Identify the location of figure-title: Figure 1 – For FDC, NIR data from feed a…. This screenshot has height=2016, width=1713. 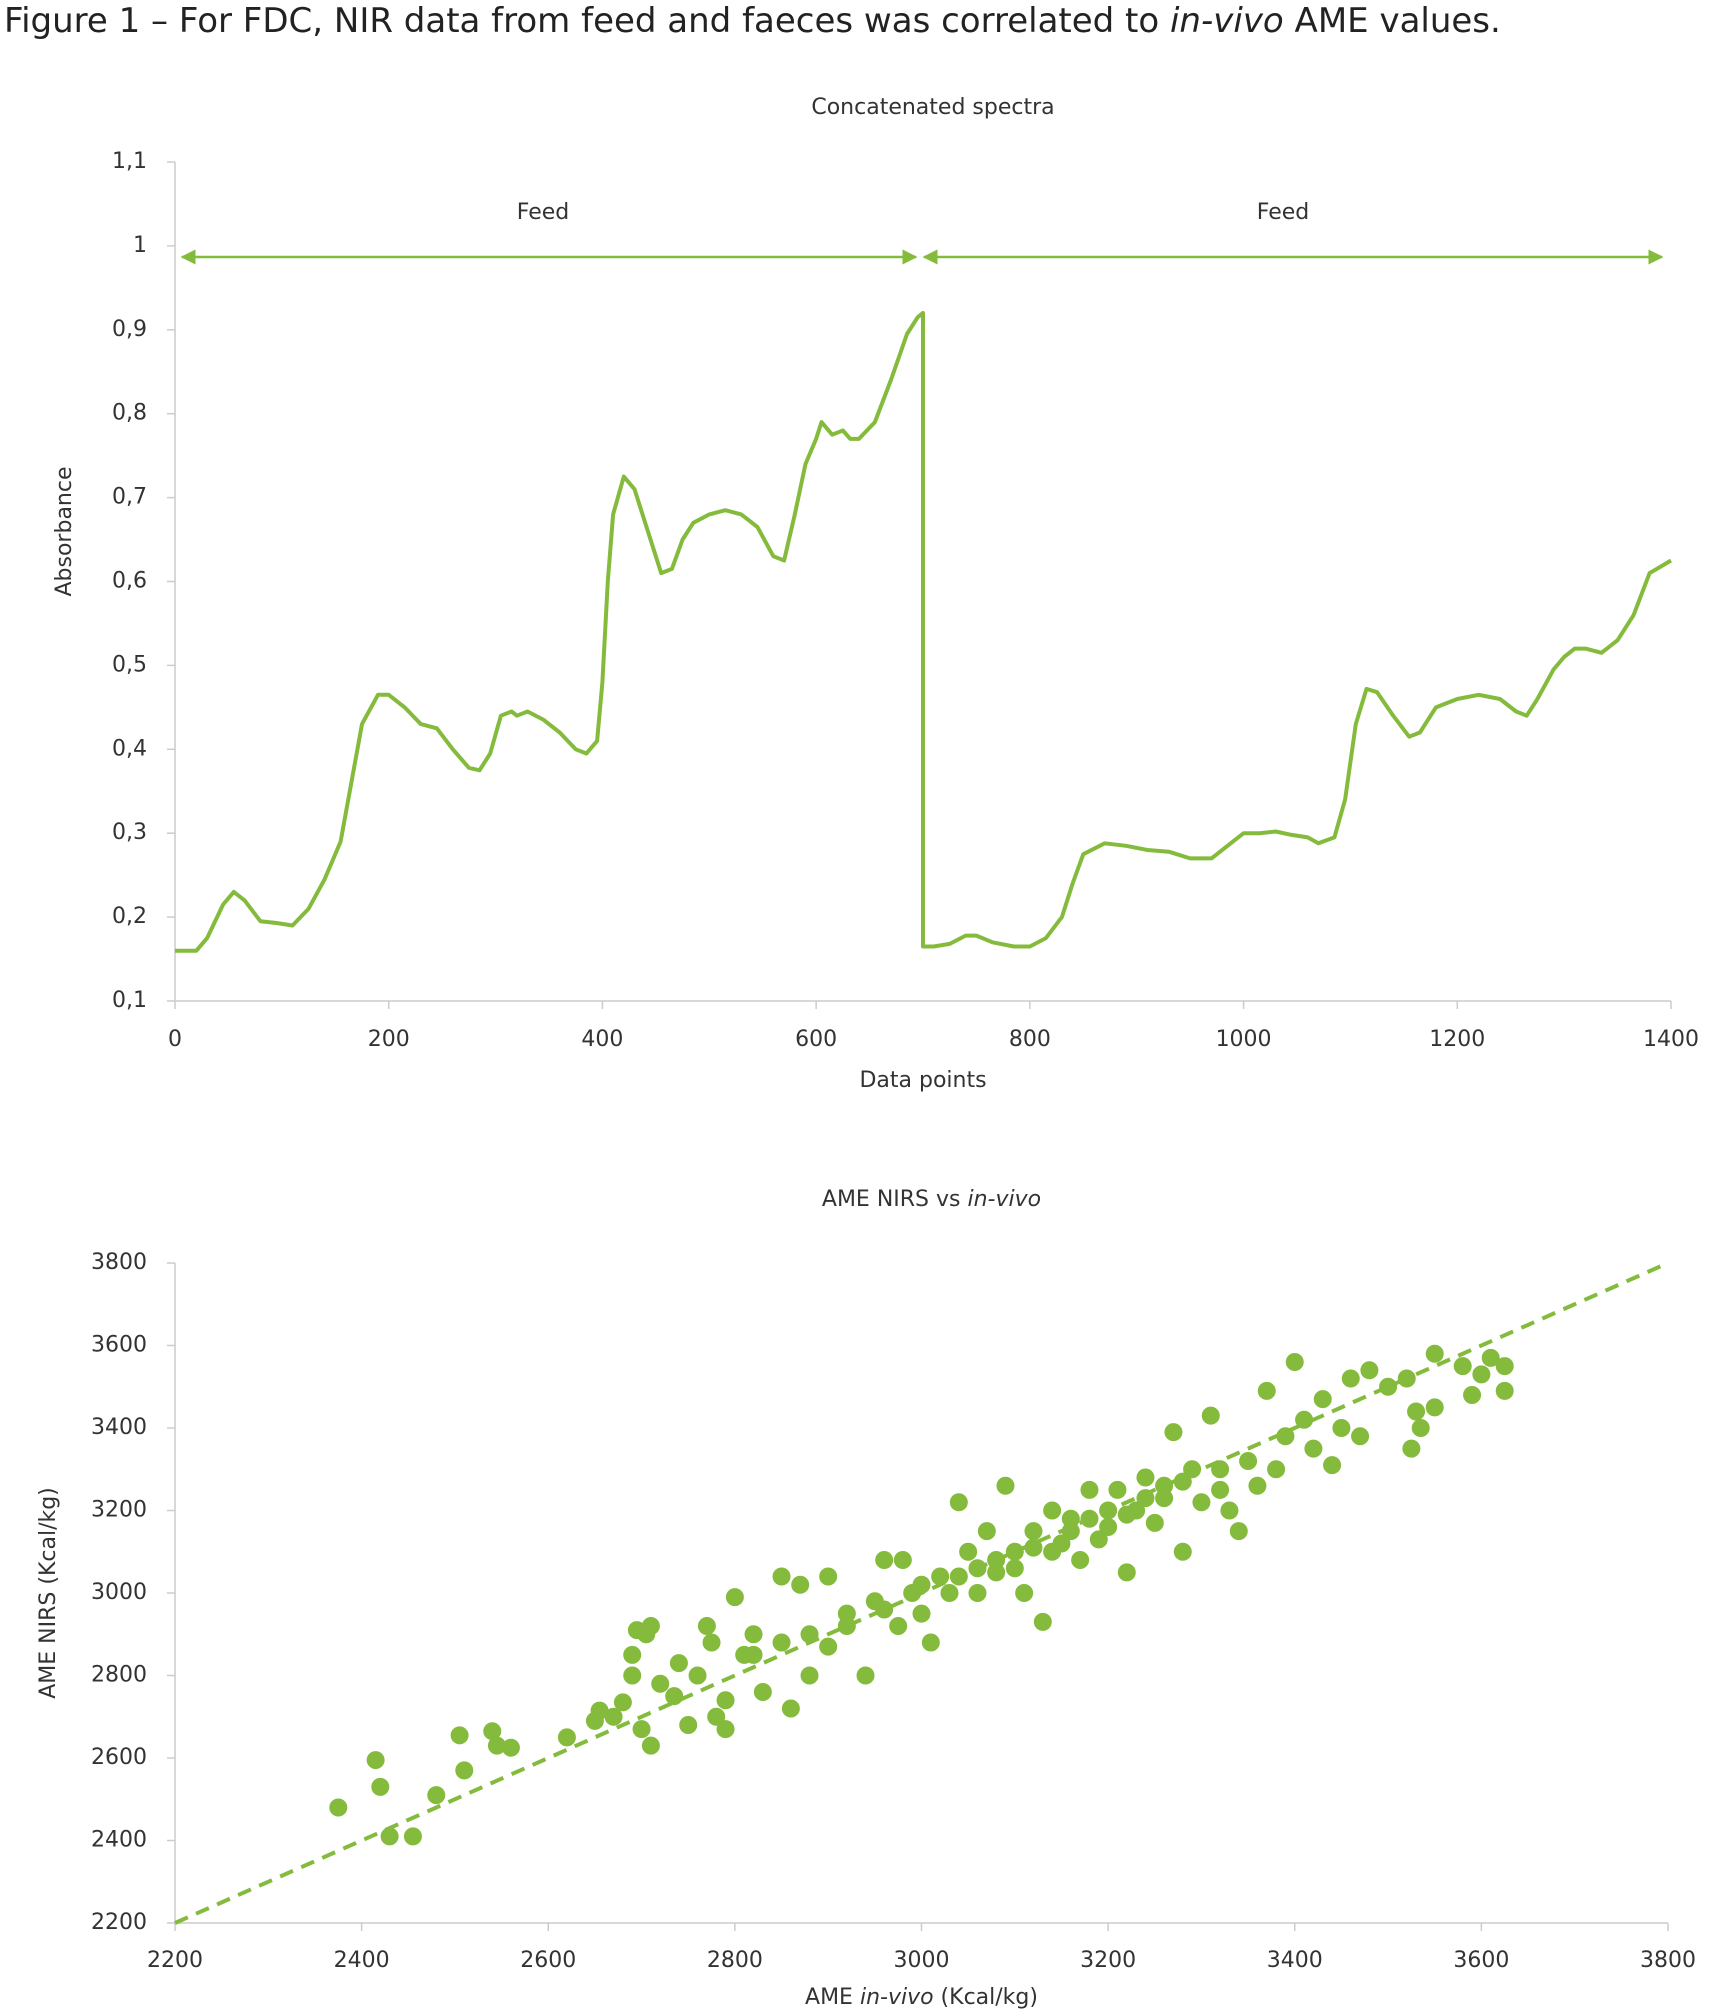
(752, 21).